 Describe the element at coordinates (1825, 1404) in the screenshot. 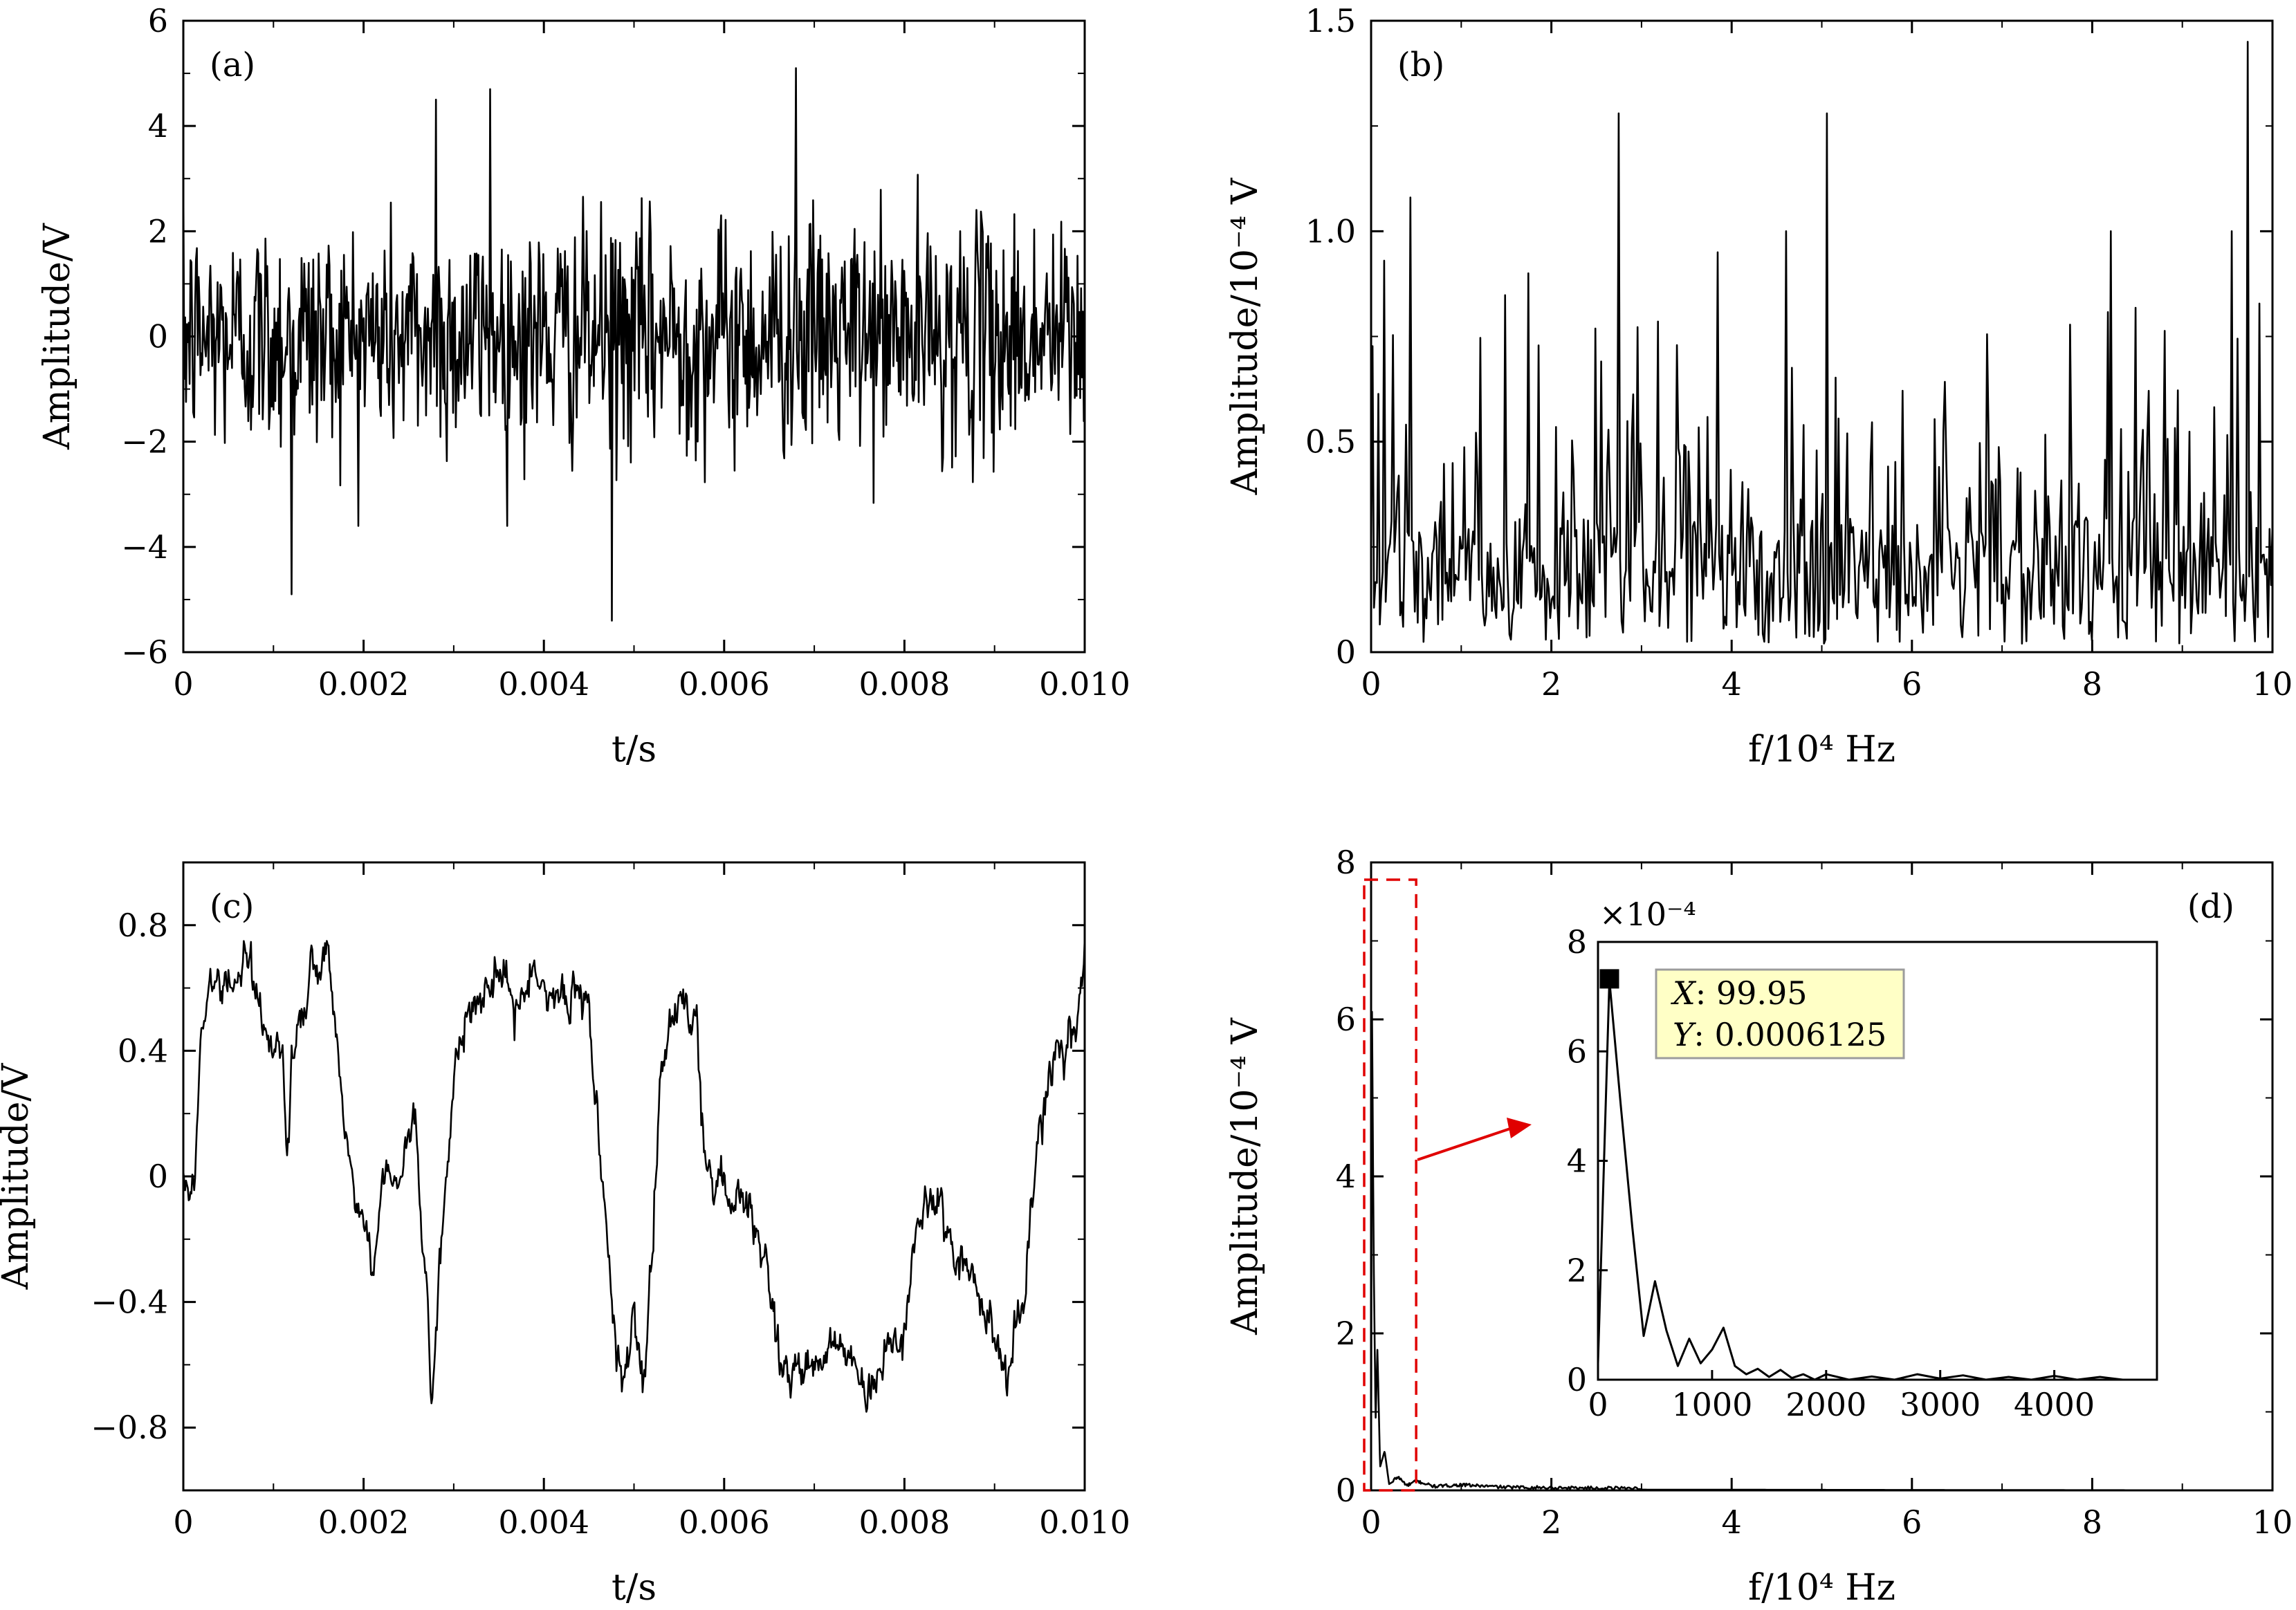

I see `inset-x-tick-label: 2000` at that location.